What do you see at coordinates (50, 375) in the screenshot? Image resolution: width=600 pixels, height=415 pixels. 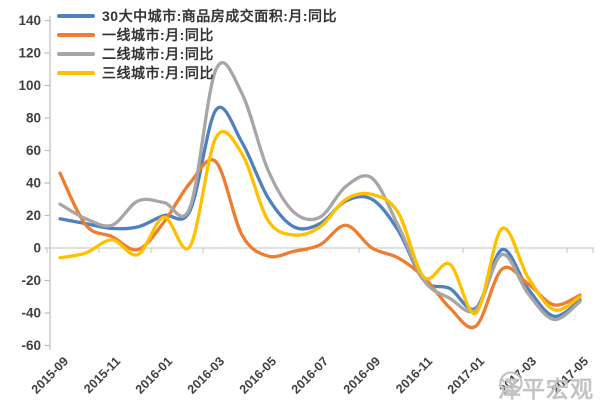 I see `x-axis-tick-label: 2015-09` at bounding box center [50, 375].